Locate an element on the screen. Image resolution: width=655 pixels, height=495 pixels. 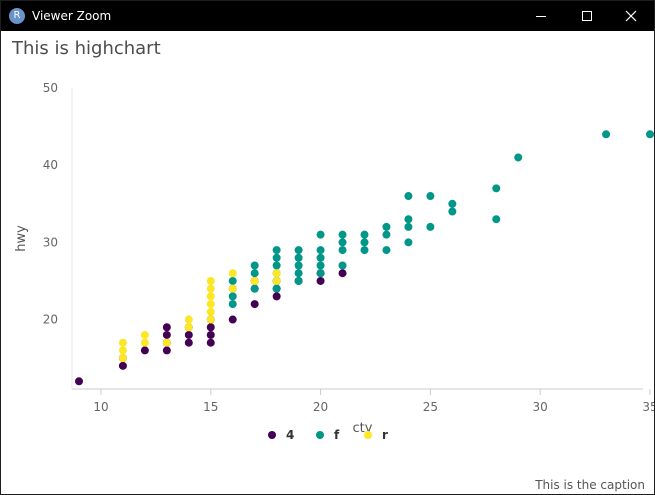
legend-label-r: r is located at coordinates (385, 435).